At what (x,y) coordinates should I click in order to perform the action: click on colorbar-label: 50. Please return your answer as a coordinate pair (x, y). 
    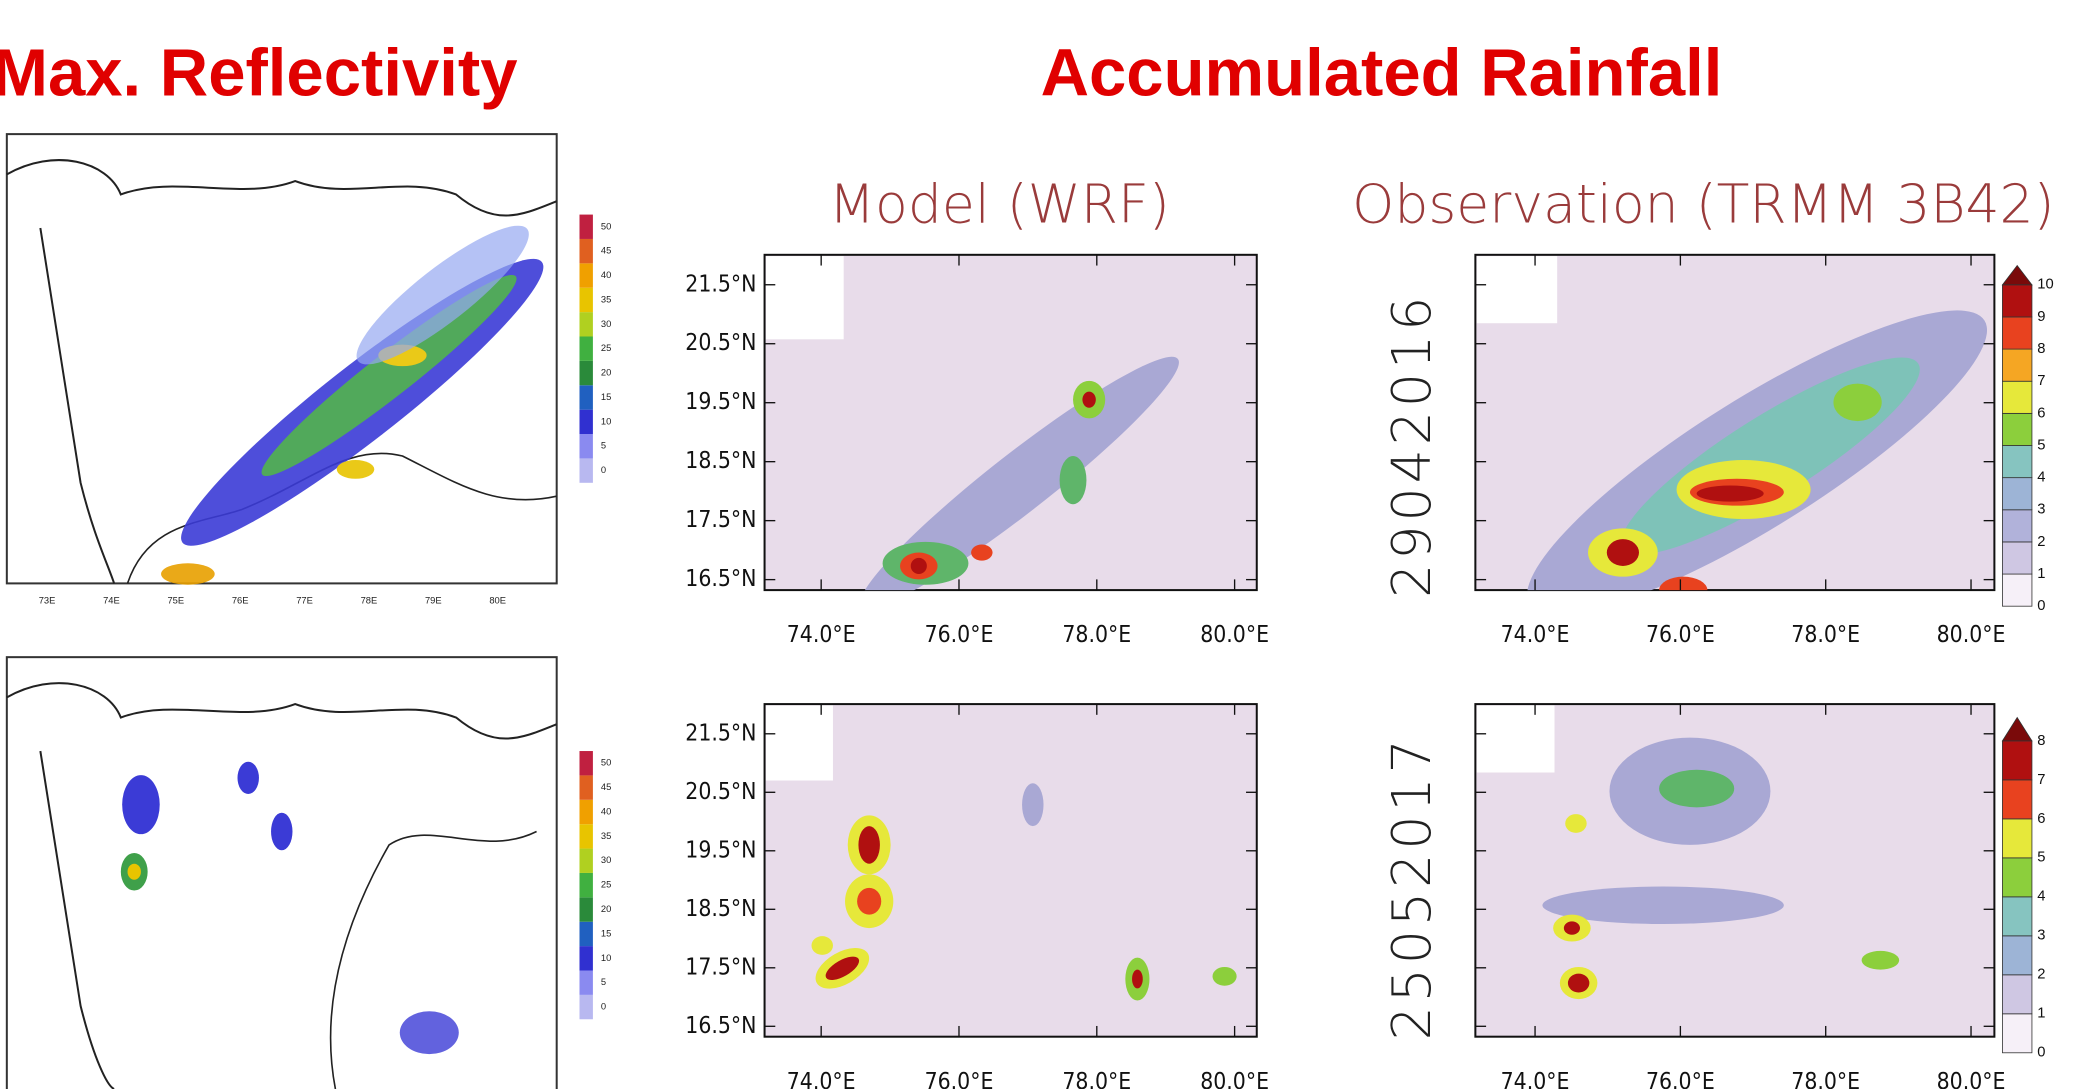
    Looking at the image, I should click on (606, 763).